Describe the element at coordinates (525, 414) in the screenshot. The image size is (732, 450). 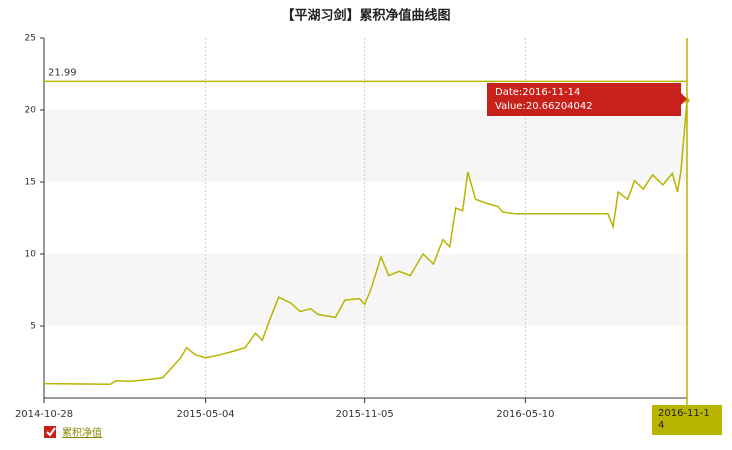
I see `x-tick-label: 2016-05-10` at that location.